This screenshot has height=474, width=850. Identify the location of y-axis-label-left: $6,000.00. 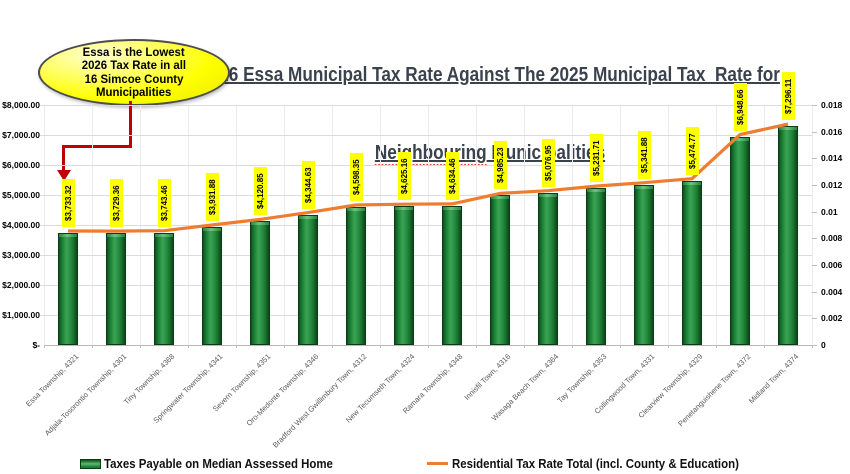
(21, 165).